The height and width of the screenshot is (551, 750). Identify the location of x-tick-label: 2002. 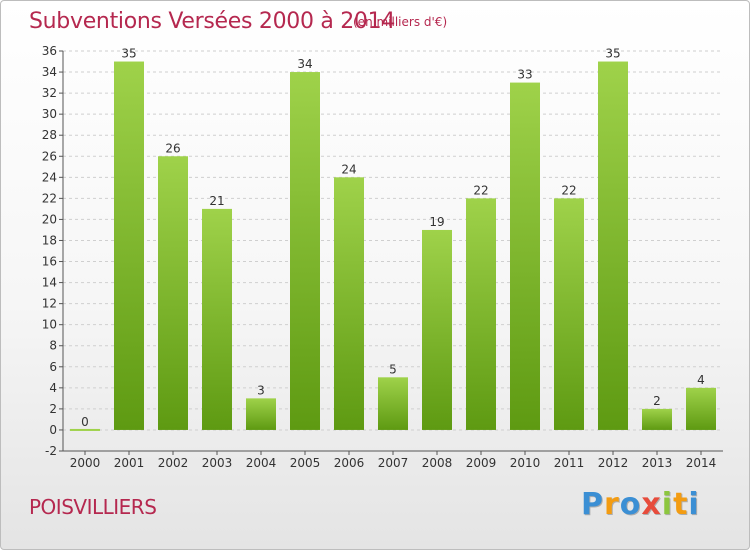
(173, 463).